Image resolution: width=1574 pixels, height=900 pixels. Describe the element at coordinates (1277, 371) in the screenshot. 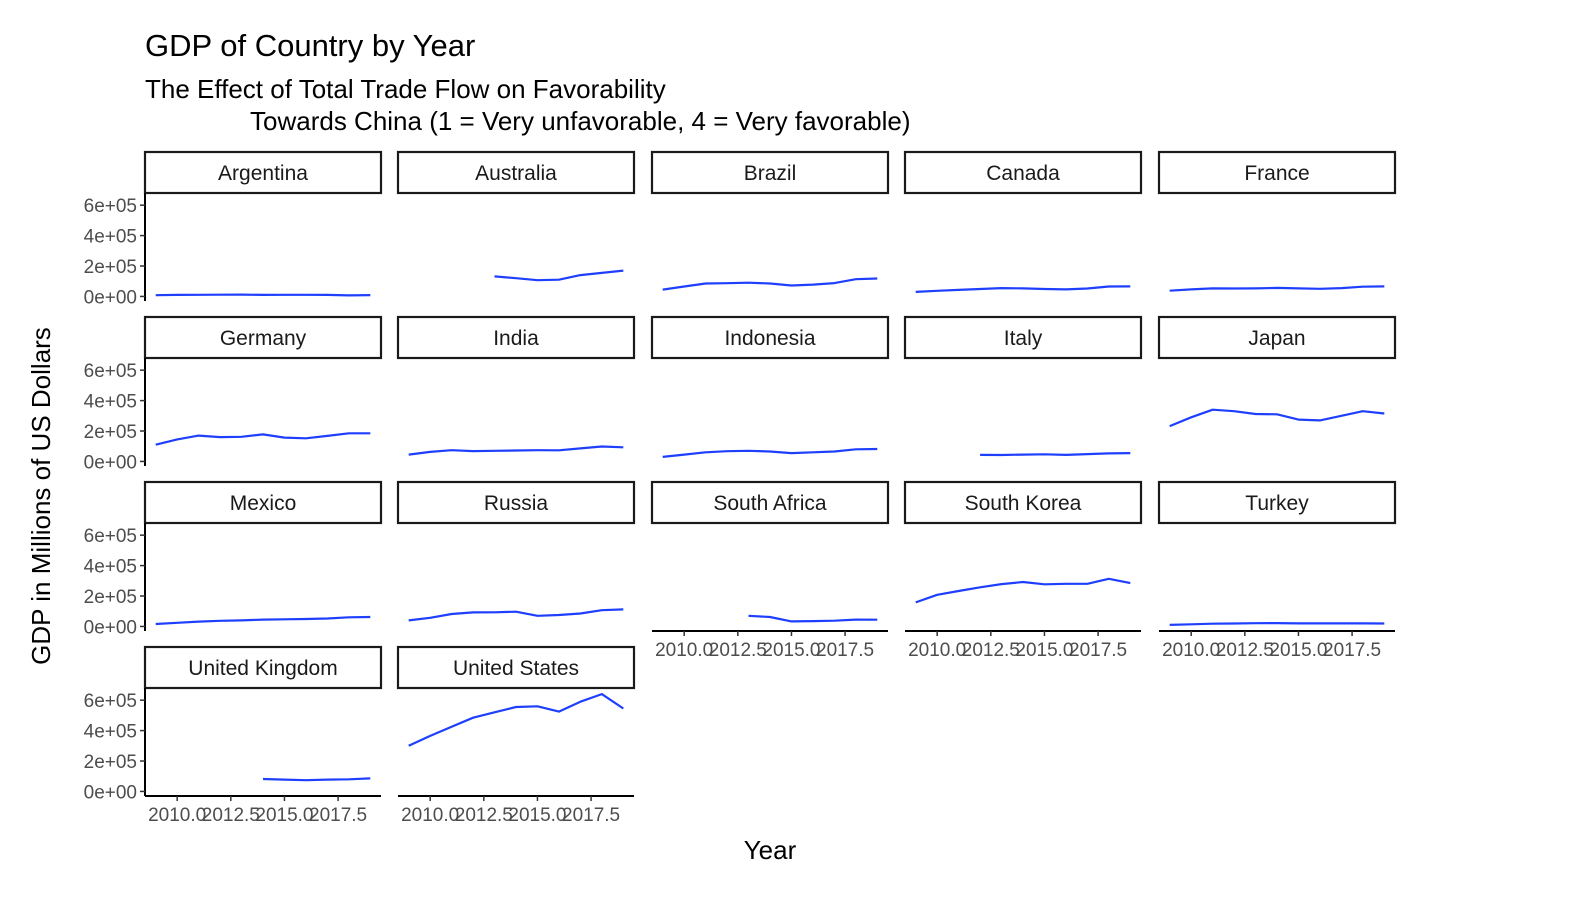

I see `facet-panel-japan: Japan` at that location.